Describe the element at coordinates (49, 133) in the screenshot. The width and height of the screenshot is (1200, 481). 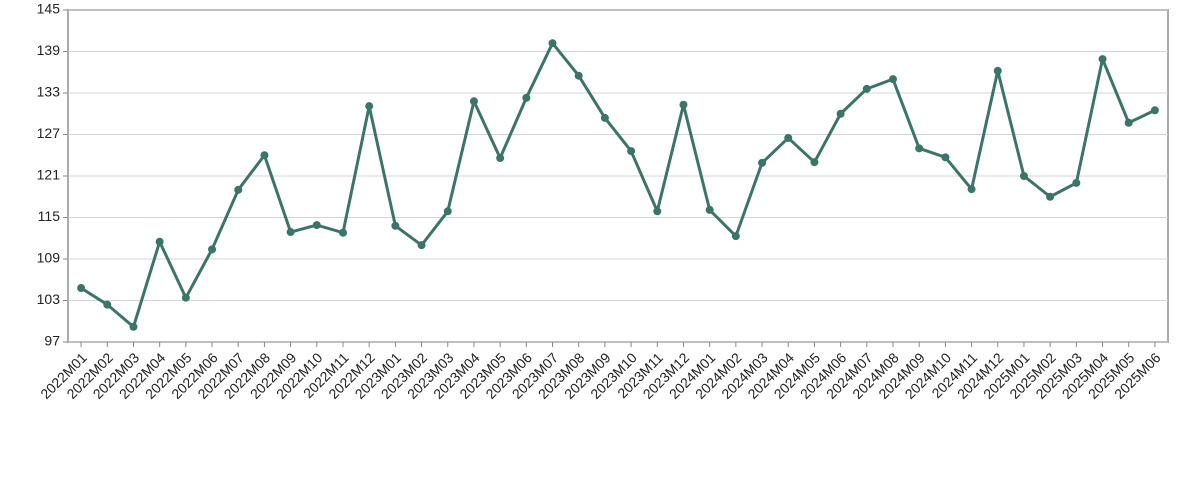
I see `y-tick-label: 127` at that location.